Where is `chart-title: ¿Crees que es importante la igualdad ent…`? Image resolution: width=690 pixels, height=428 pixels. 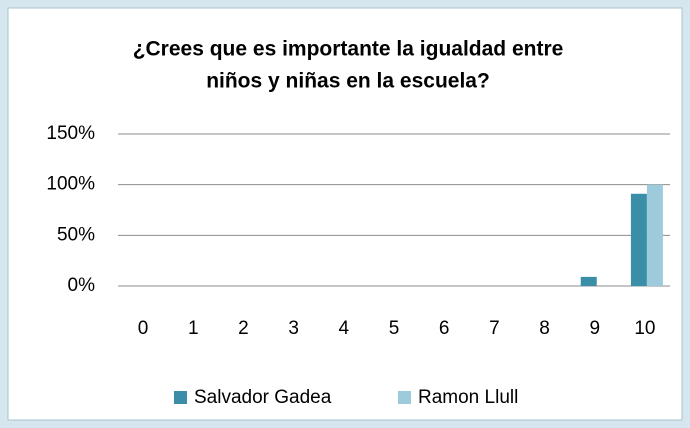 chart-title: ¿Crees que es importante la igualdad ent… is located at coordinates (348, 49).